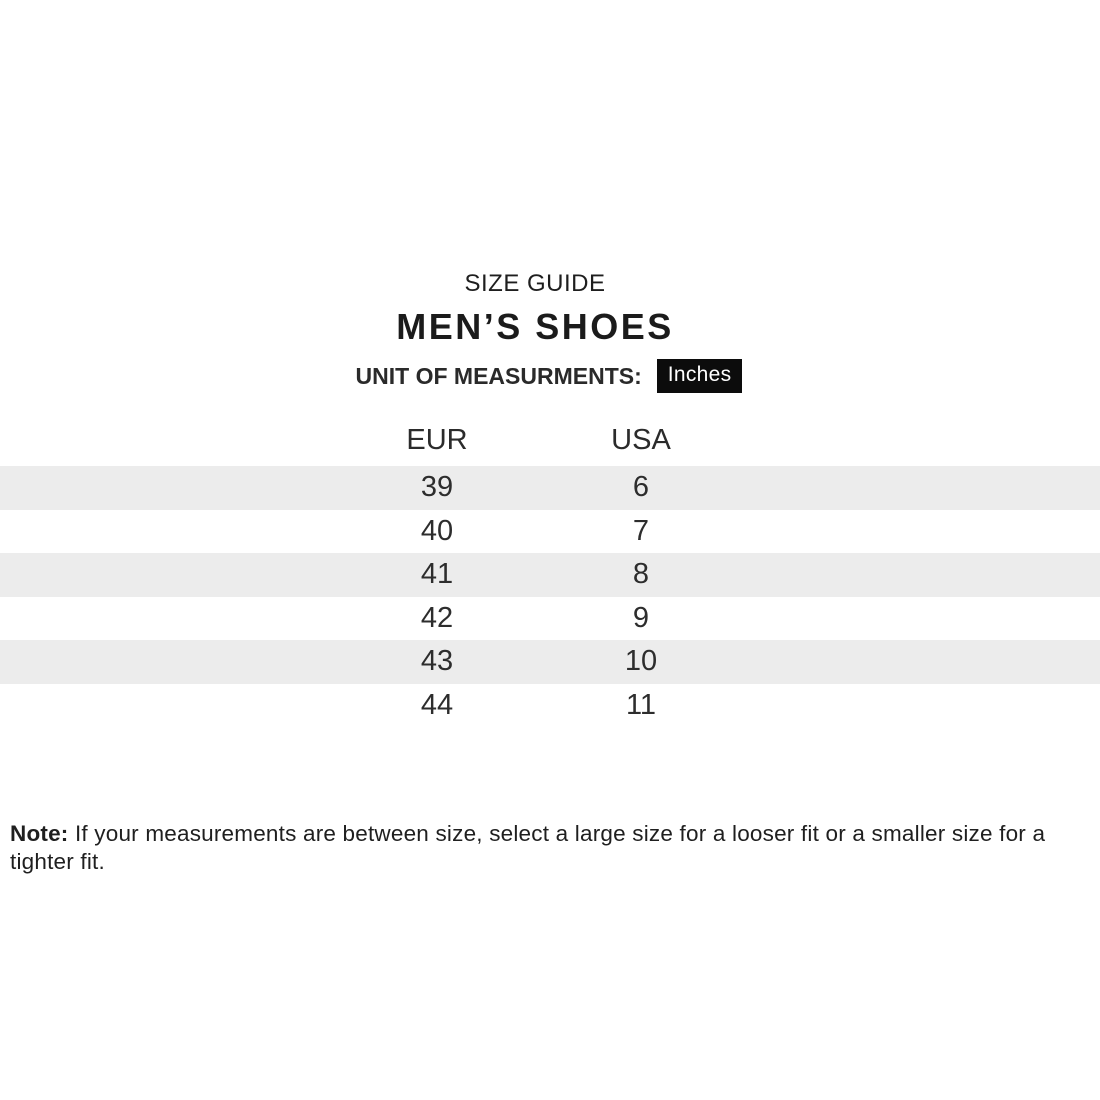 The image size is (1100, 1100). What do you see at coordinates (550, 445) in the screenshot?
I see `table-header-row: EUR USA` at bounding box center [550, 445].